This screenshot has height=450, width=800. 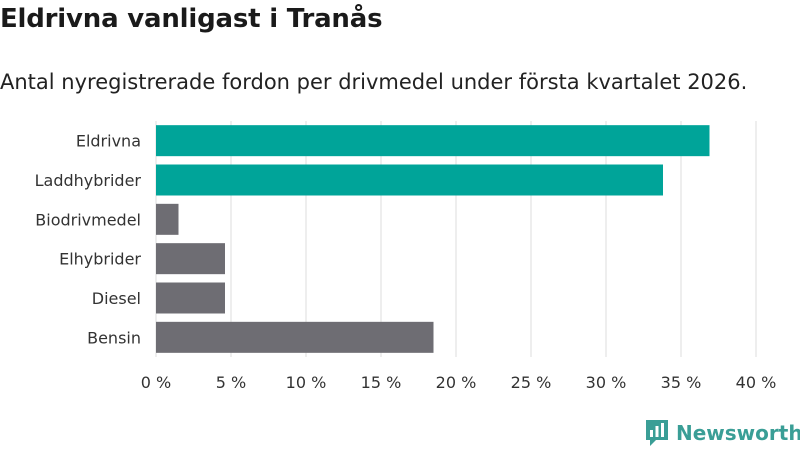 What do you see at coordinates (681, 382) in the screenshot?
I see `x-tick-label: 35 %` at bounding box center [681, 382].